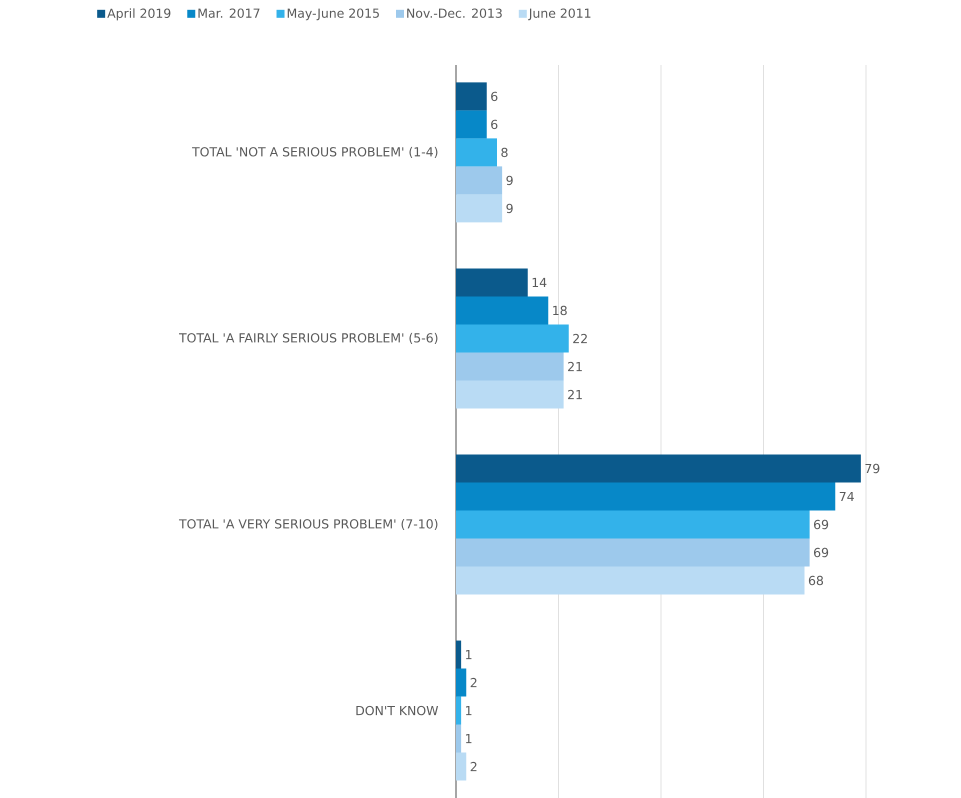  What do you see at coordinates (559, 14) in the screenshot?
I see `legend-label: June 2011` at bounding box center [559, 14].